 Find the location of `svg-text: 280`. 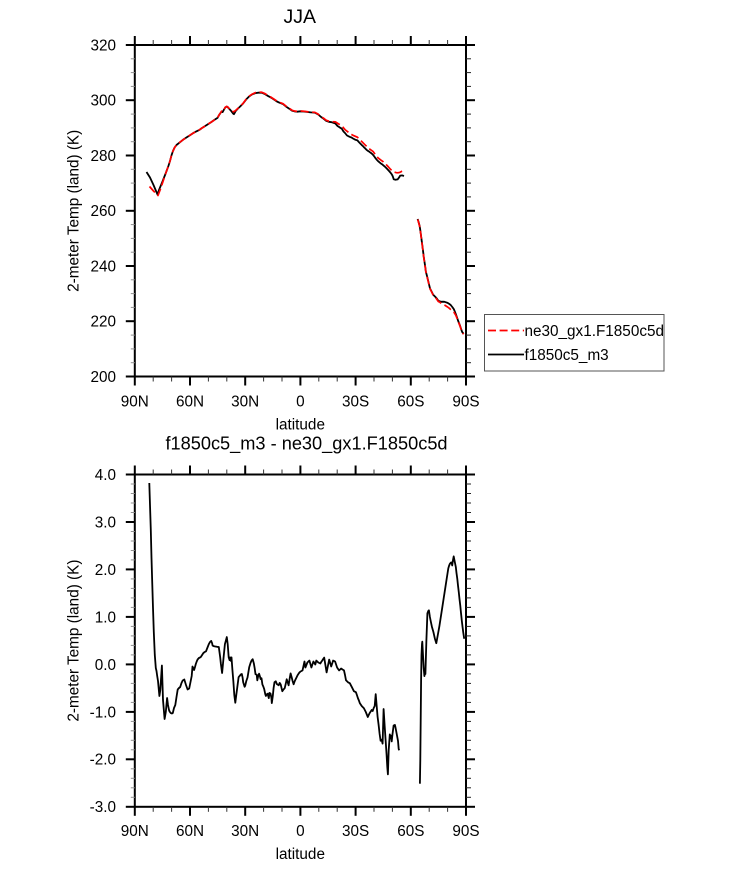

svg-text: 280 is located at coordinates (103, 156).